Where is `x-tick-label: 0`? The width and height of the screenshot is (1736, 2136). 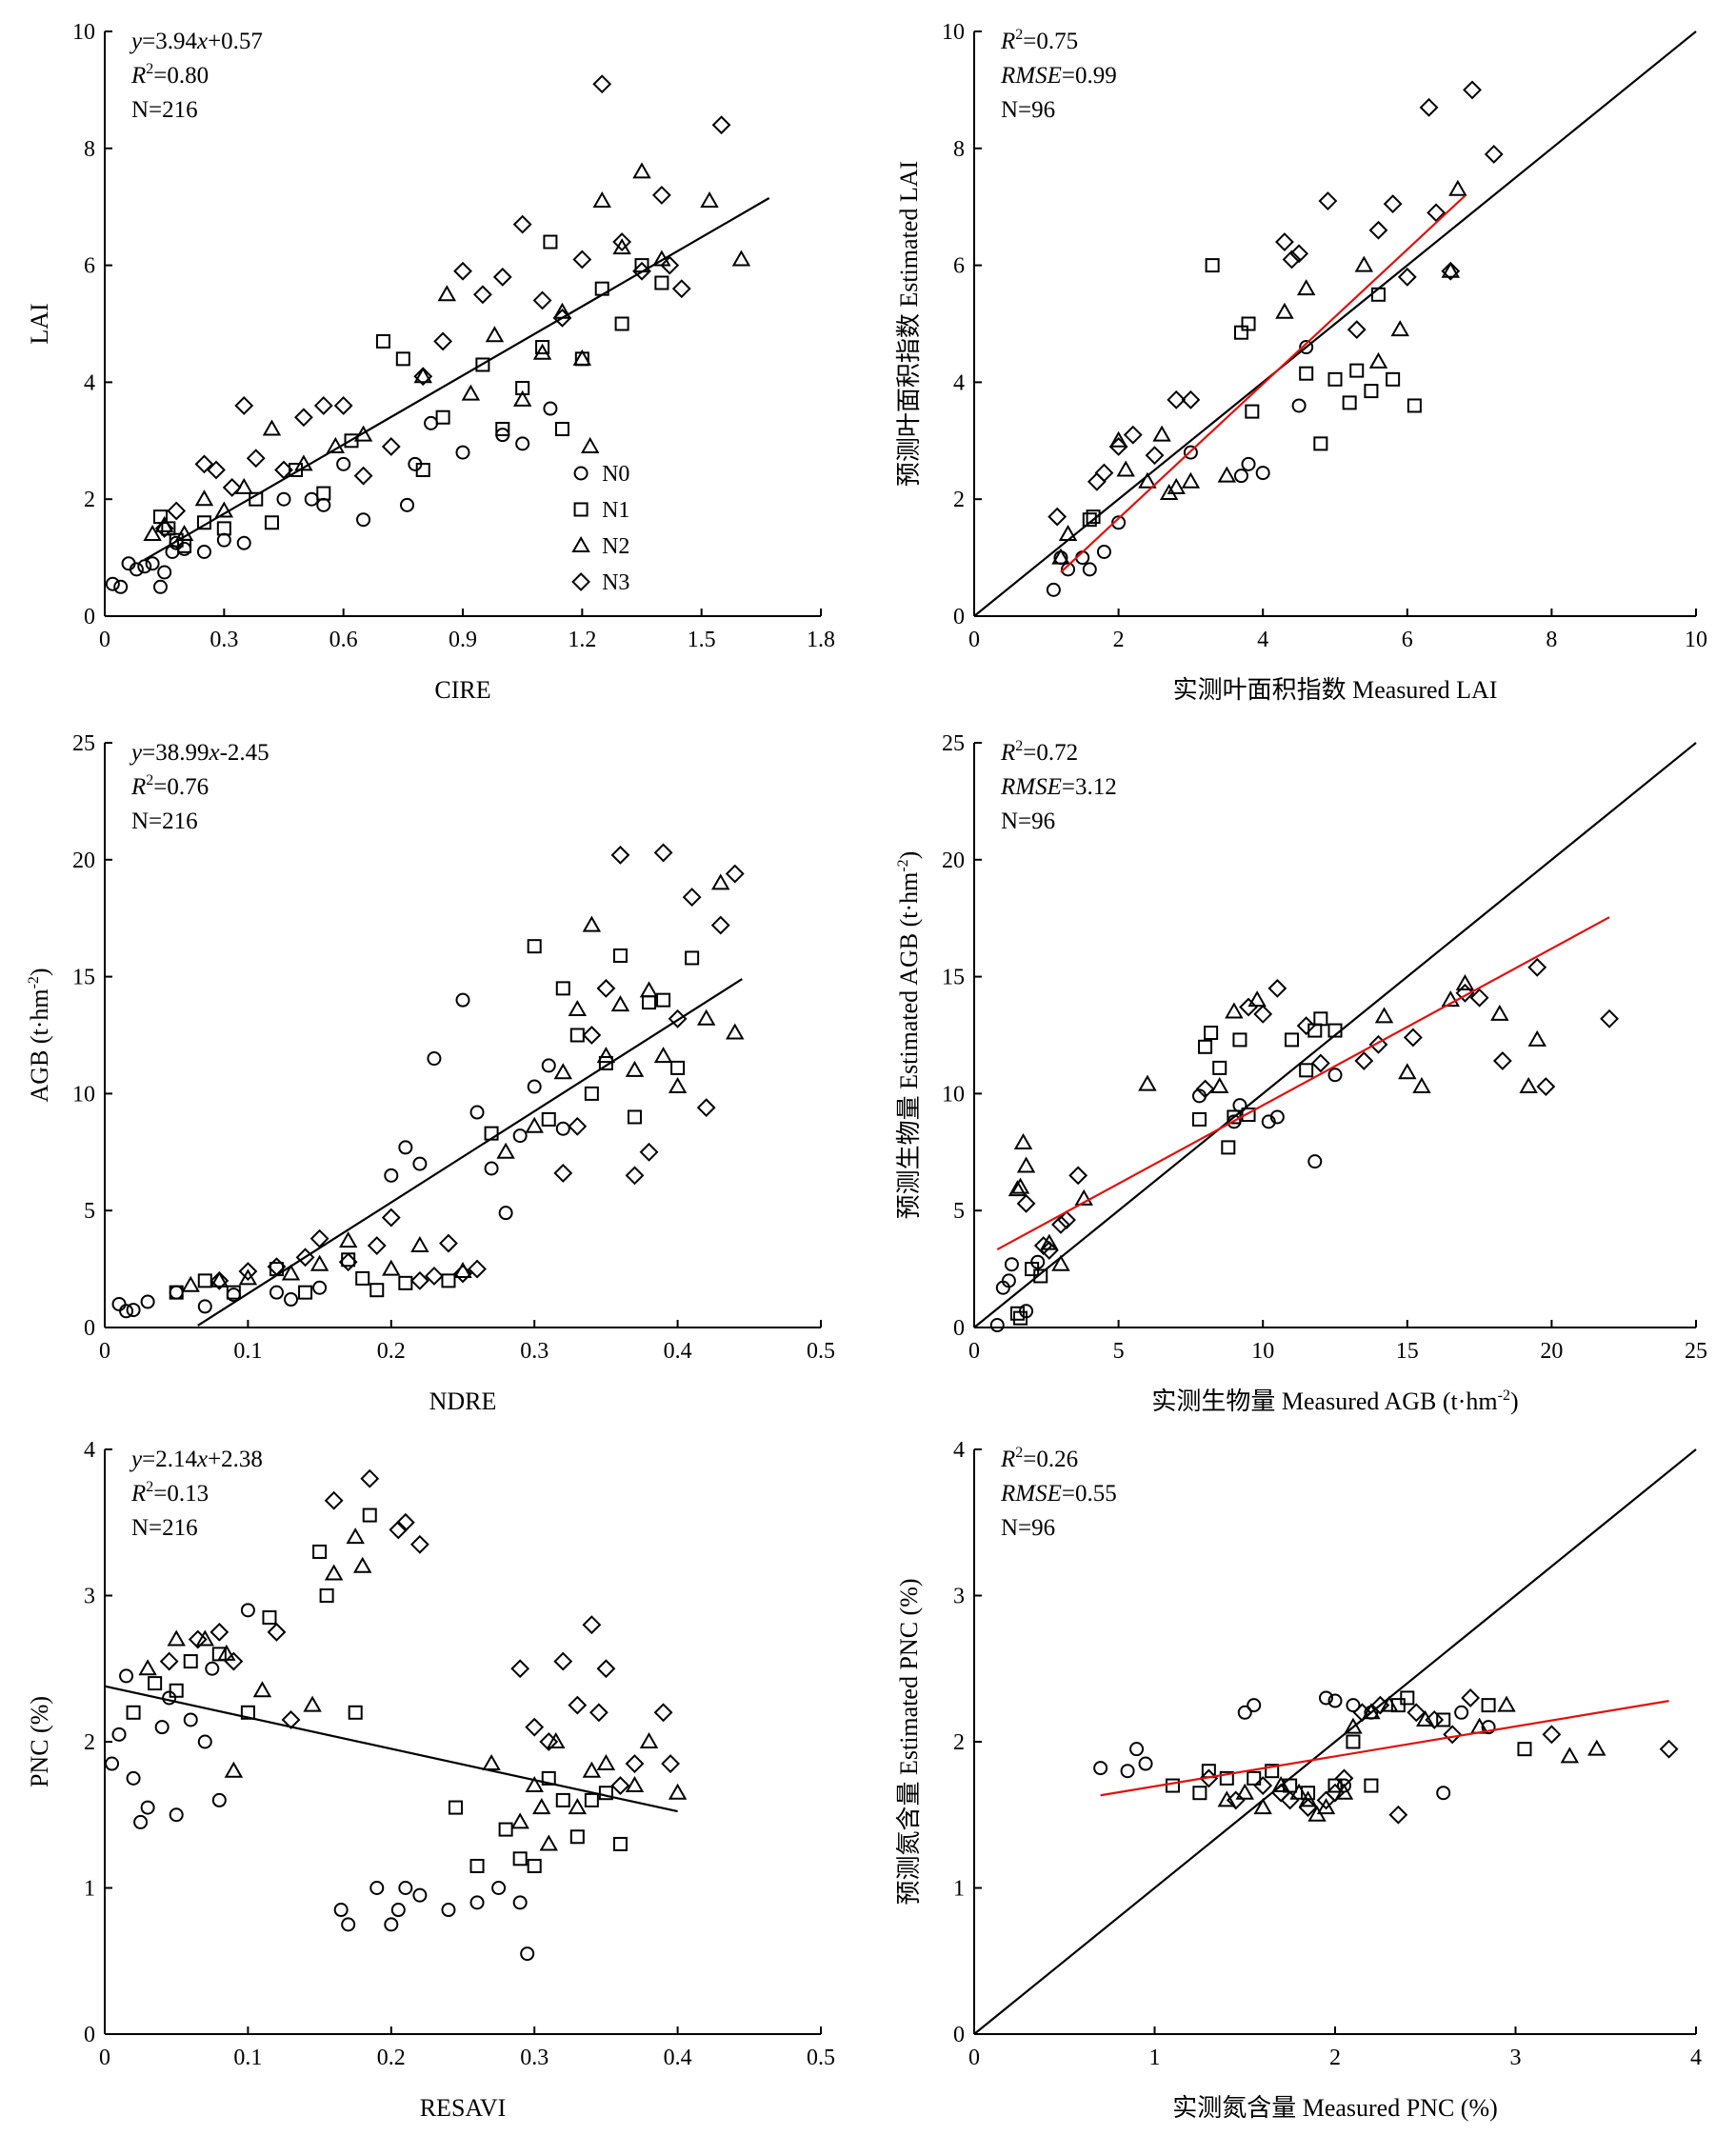
x-tick-label: 0 is located at coordinates (974, 640).